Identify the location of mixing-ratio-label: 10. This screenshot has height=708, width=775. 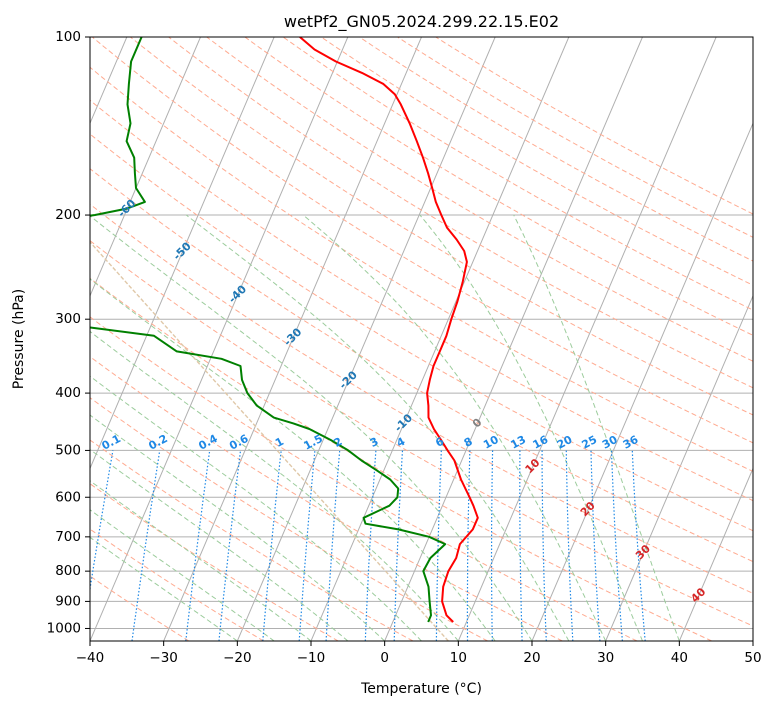
(491, 442).